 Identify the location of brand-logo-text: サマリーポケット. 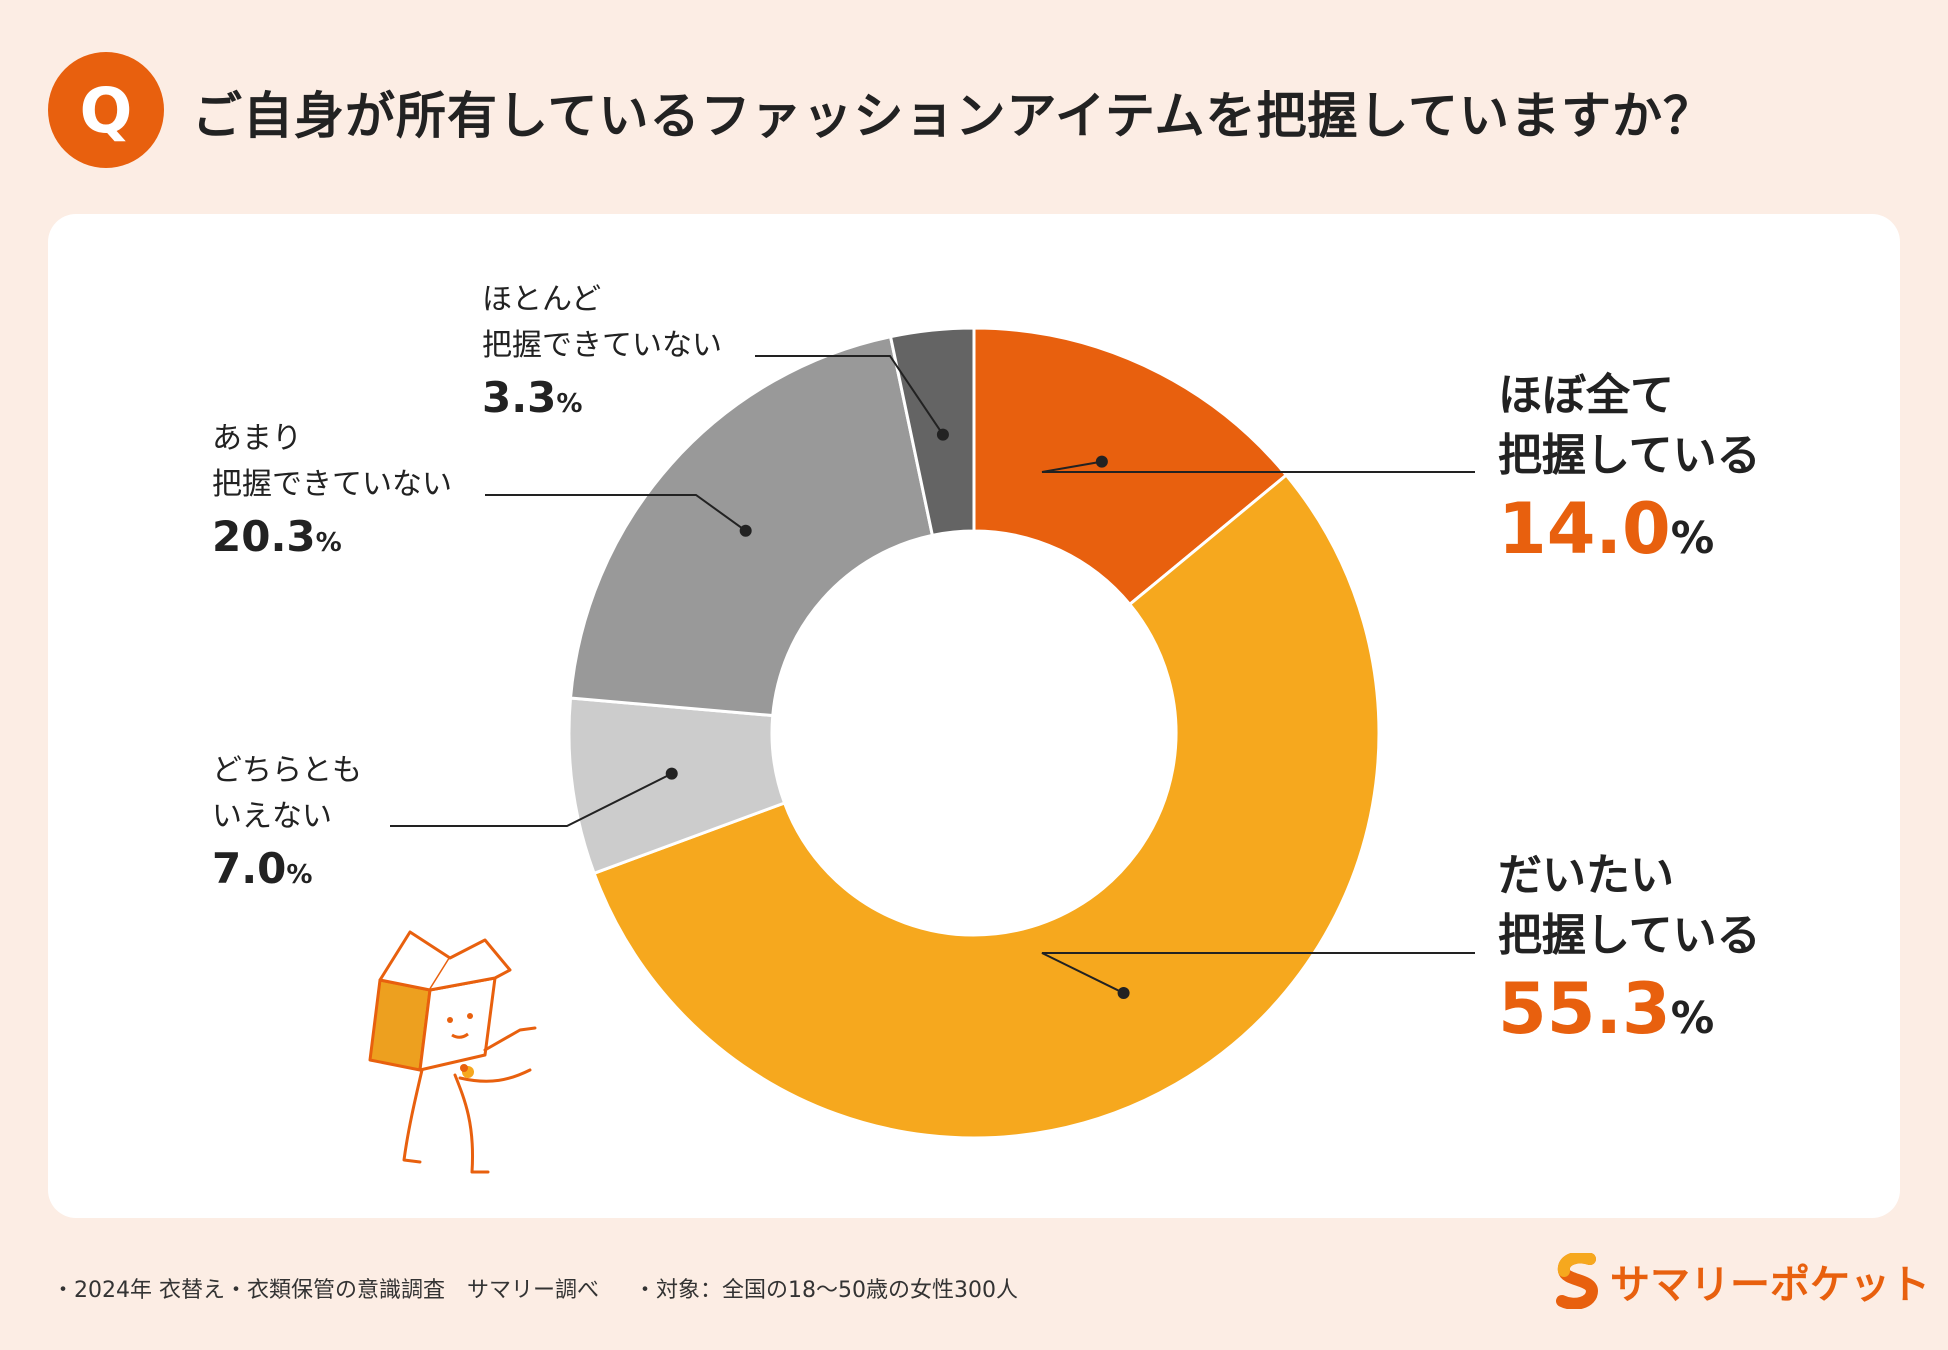
(1770, 1285).